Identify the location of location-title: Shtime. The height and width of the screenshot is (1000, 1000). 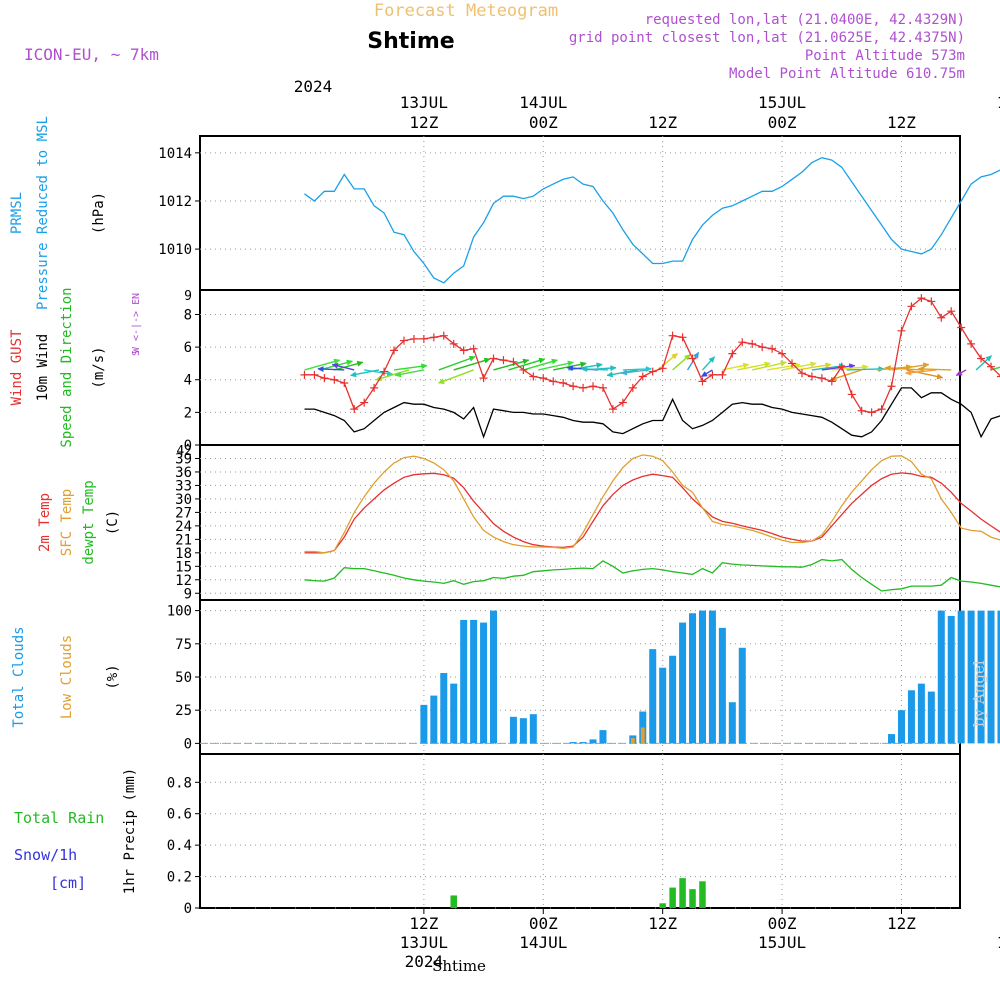
(410, 41).